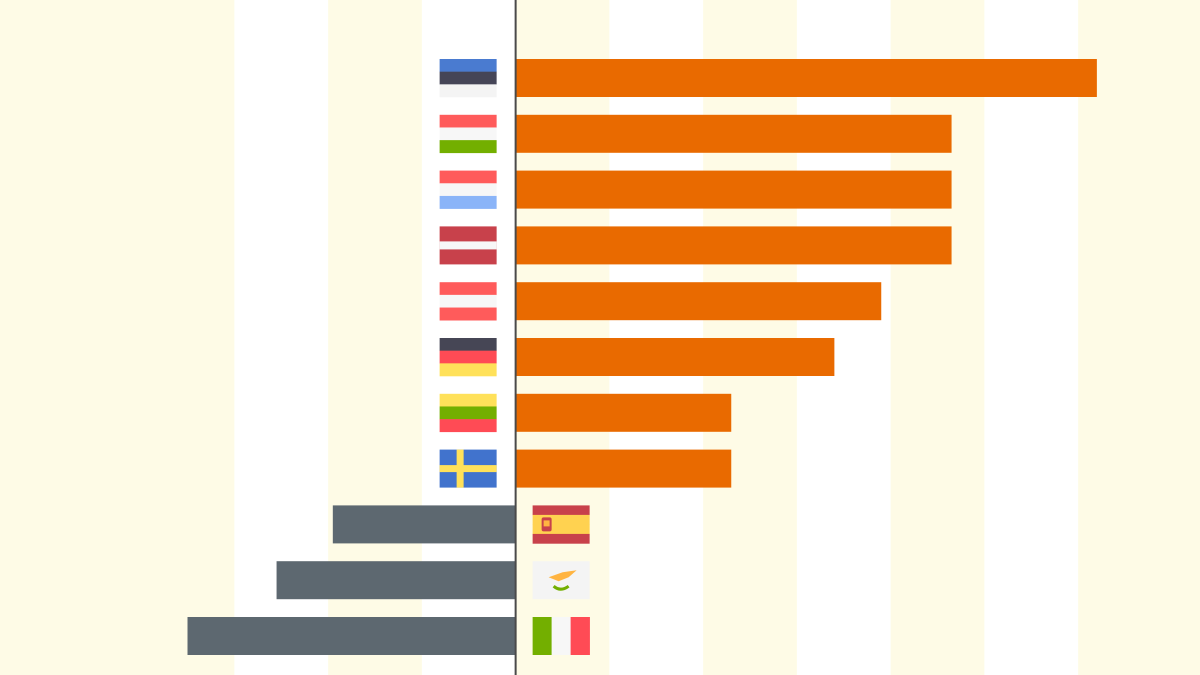  What do you see at coordinates (561, 587) in the screenshot?
I see `flag-branch` at bounding box center [561, 587].